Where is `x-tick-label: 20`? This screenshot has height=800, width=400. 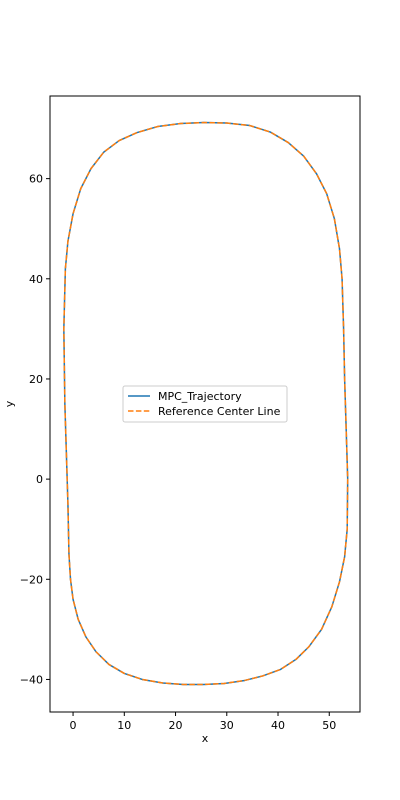
x-tick-label: 20 is located at coordinates (176, 725).